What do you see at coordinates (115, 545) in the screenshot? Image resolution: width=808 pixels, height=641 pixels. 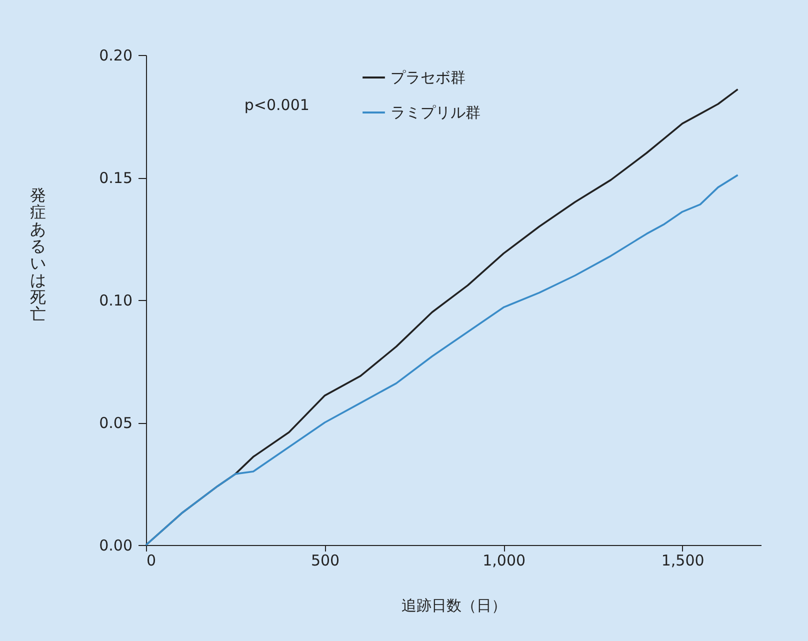 I see `y-tick-label: 0.00` at bounding box center [115, 545].